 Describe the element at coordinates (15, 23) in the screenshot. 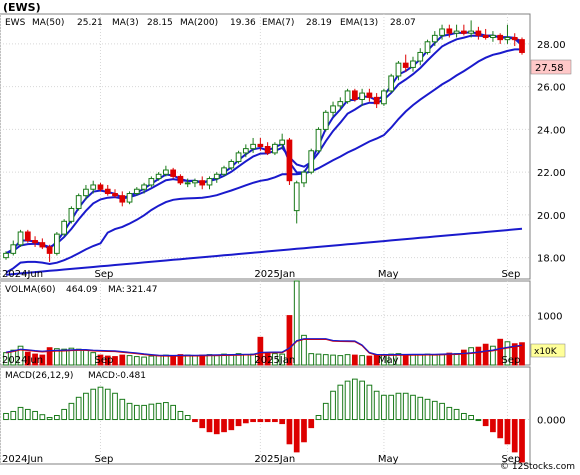

I see `legend-ews: EWS` at that location.